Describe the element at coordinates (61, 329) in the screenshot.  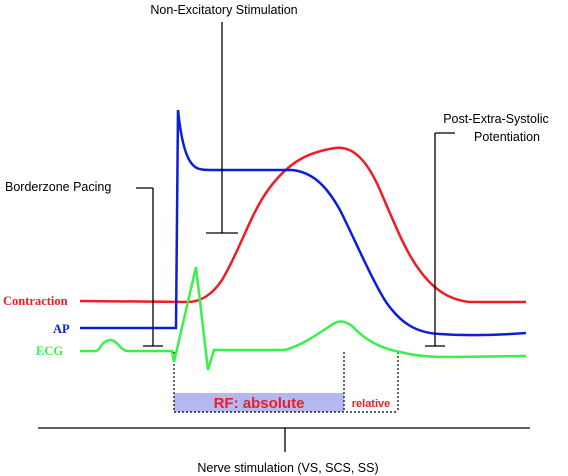
I see `ap-label: AP` at that location.